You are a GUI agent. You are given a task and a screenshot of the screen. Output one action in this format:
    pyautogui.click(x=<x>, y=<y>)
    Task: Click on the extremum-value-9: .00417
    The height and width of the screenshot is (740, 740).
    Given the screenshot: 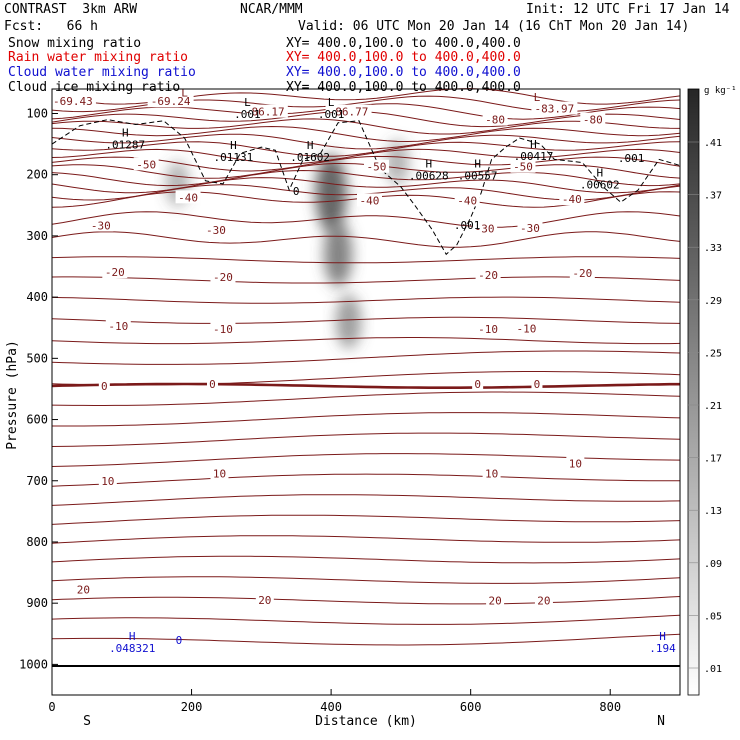 What is the action you would take?
    pyautogui.click(x=534, y=156)
    